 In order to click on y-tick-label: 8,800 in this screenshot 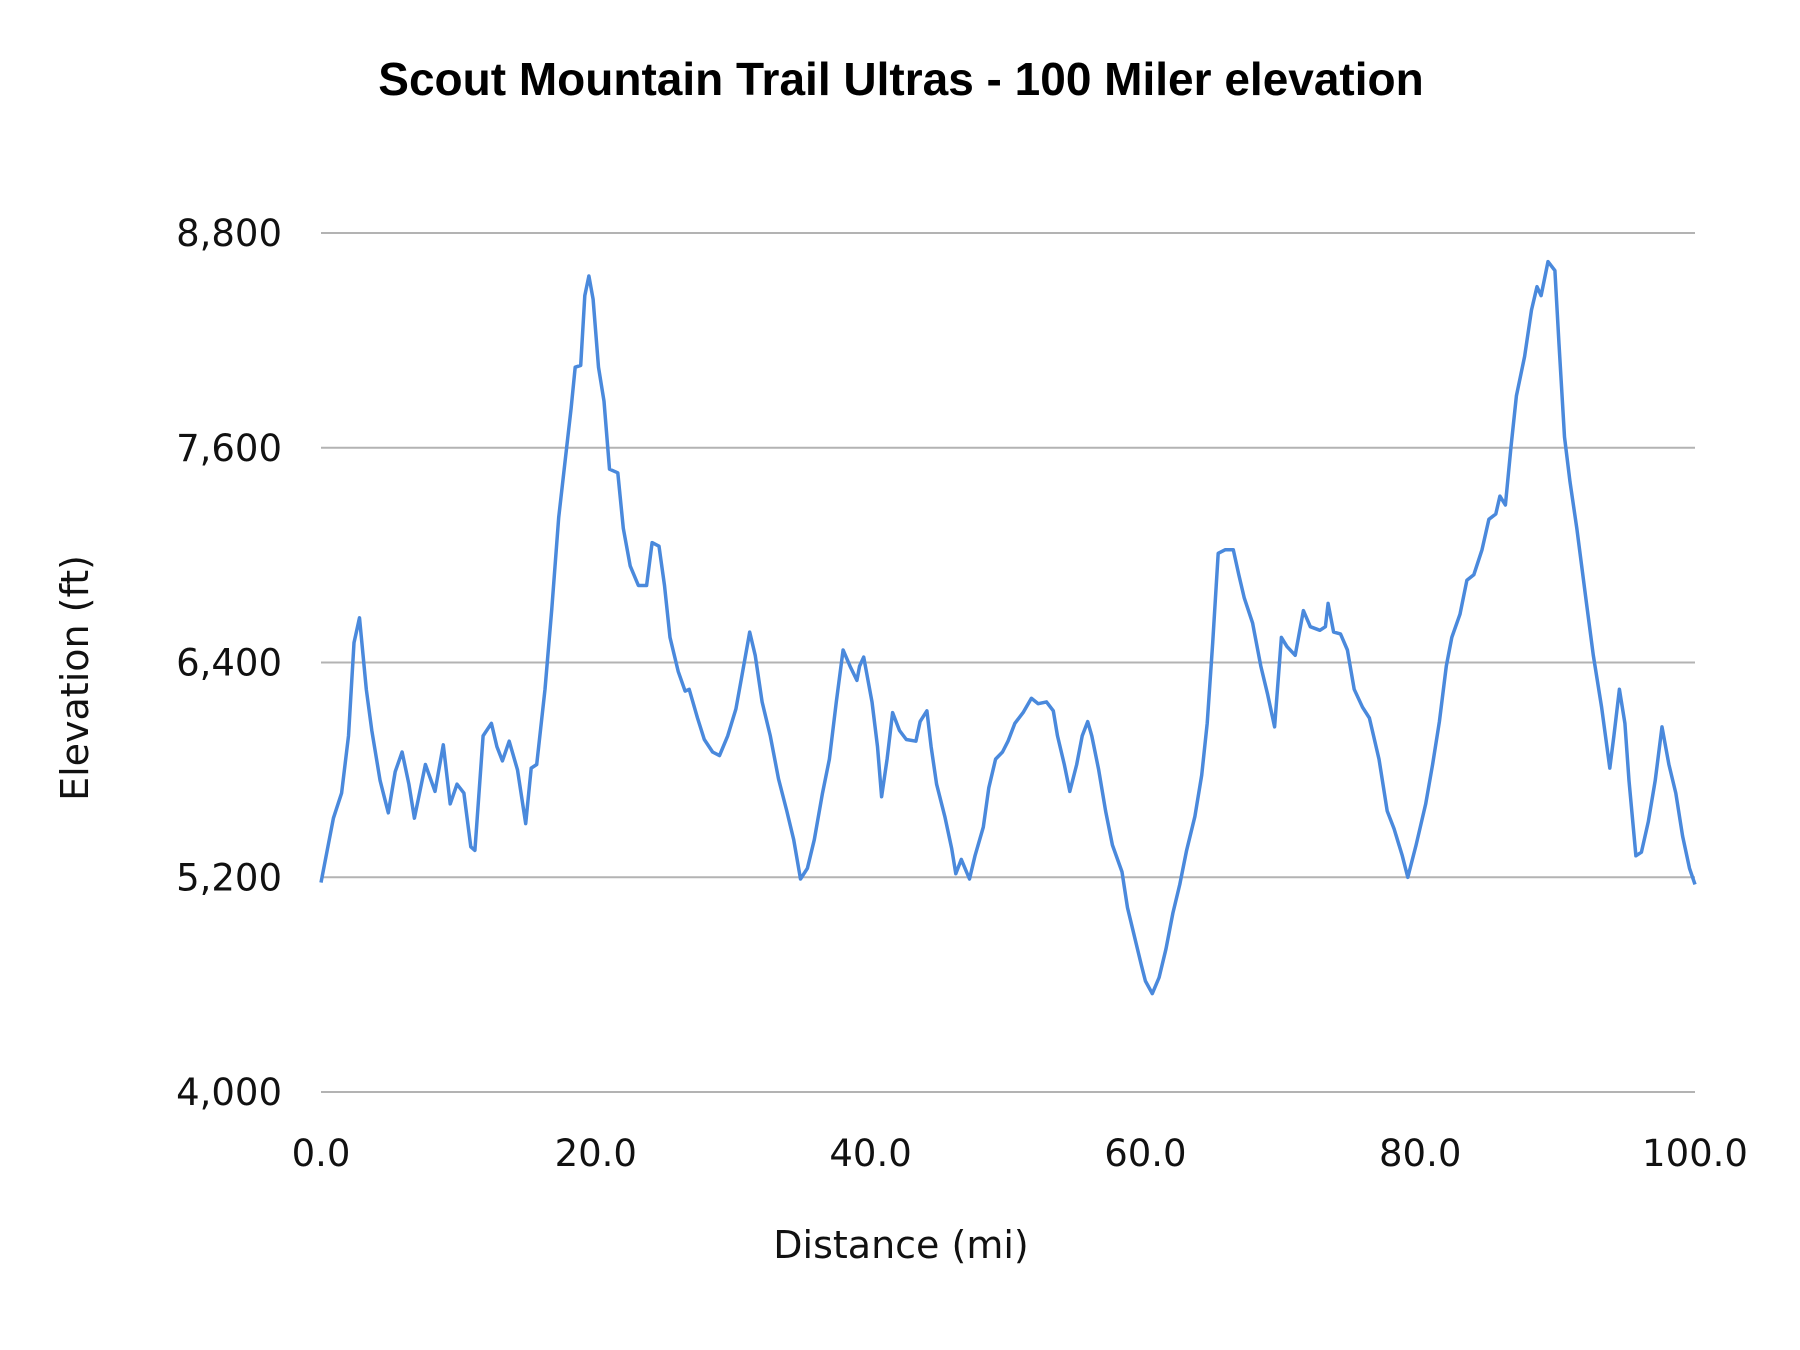, I will do `click(229, 233)`.